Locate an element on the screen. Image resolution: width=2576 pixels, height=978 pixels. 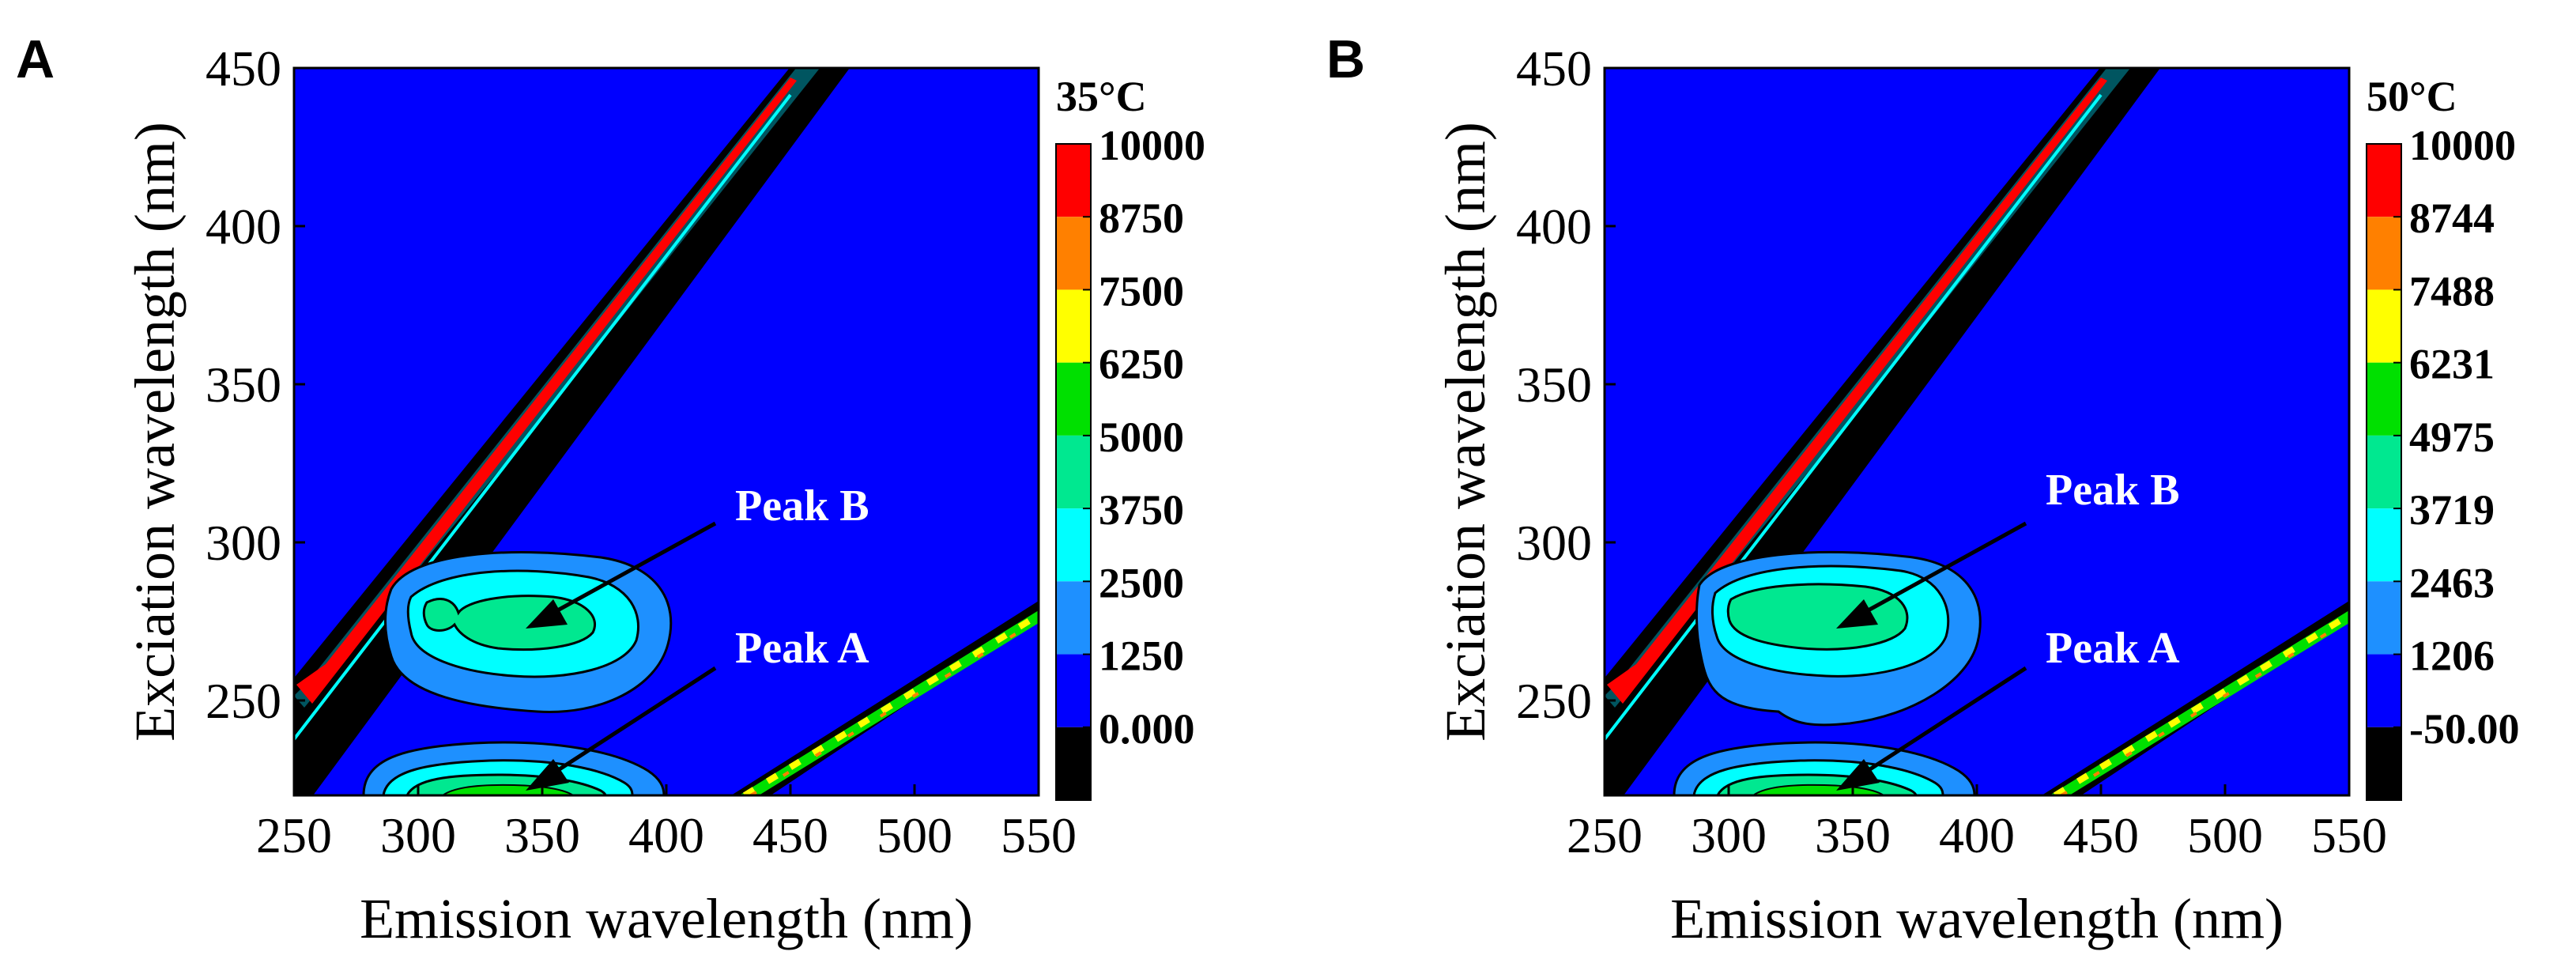
temperature-label: 50°C is located at coordinates (2412, 96).